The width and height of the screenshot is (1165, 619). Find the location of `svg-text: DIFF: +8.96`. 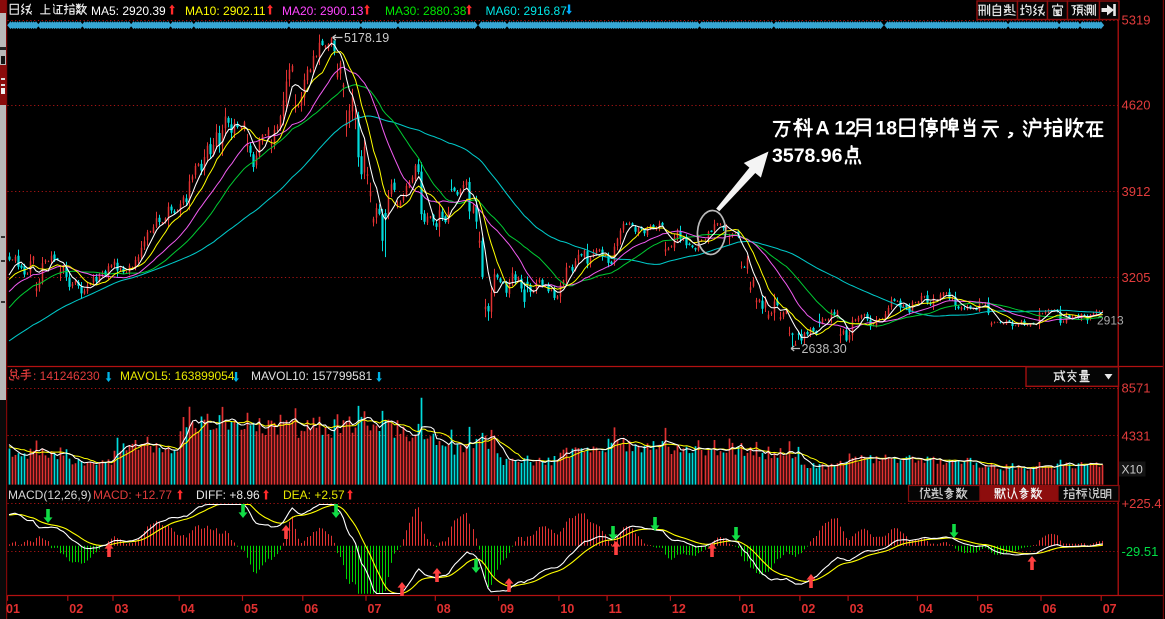

svg-text: DIFF: +8.96 is located at coordinates (228, 495).